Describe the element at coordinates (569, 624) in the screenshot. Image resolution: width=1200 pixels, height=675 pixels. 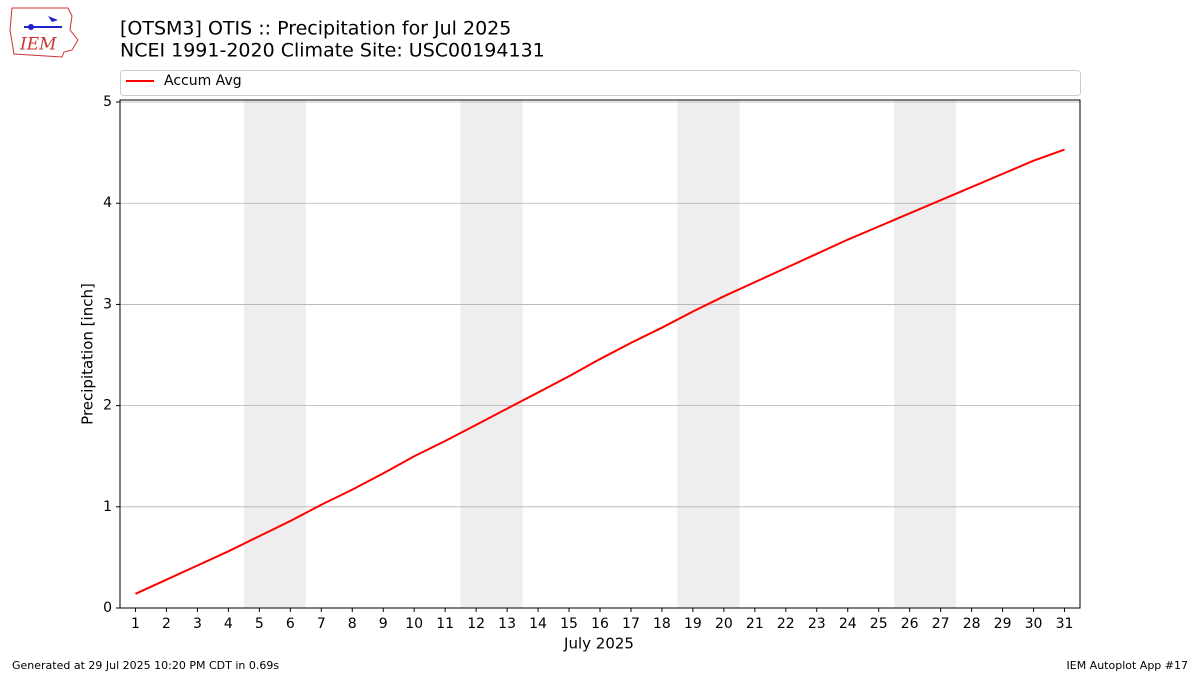
I see `x-tick-label: 15` at that location.